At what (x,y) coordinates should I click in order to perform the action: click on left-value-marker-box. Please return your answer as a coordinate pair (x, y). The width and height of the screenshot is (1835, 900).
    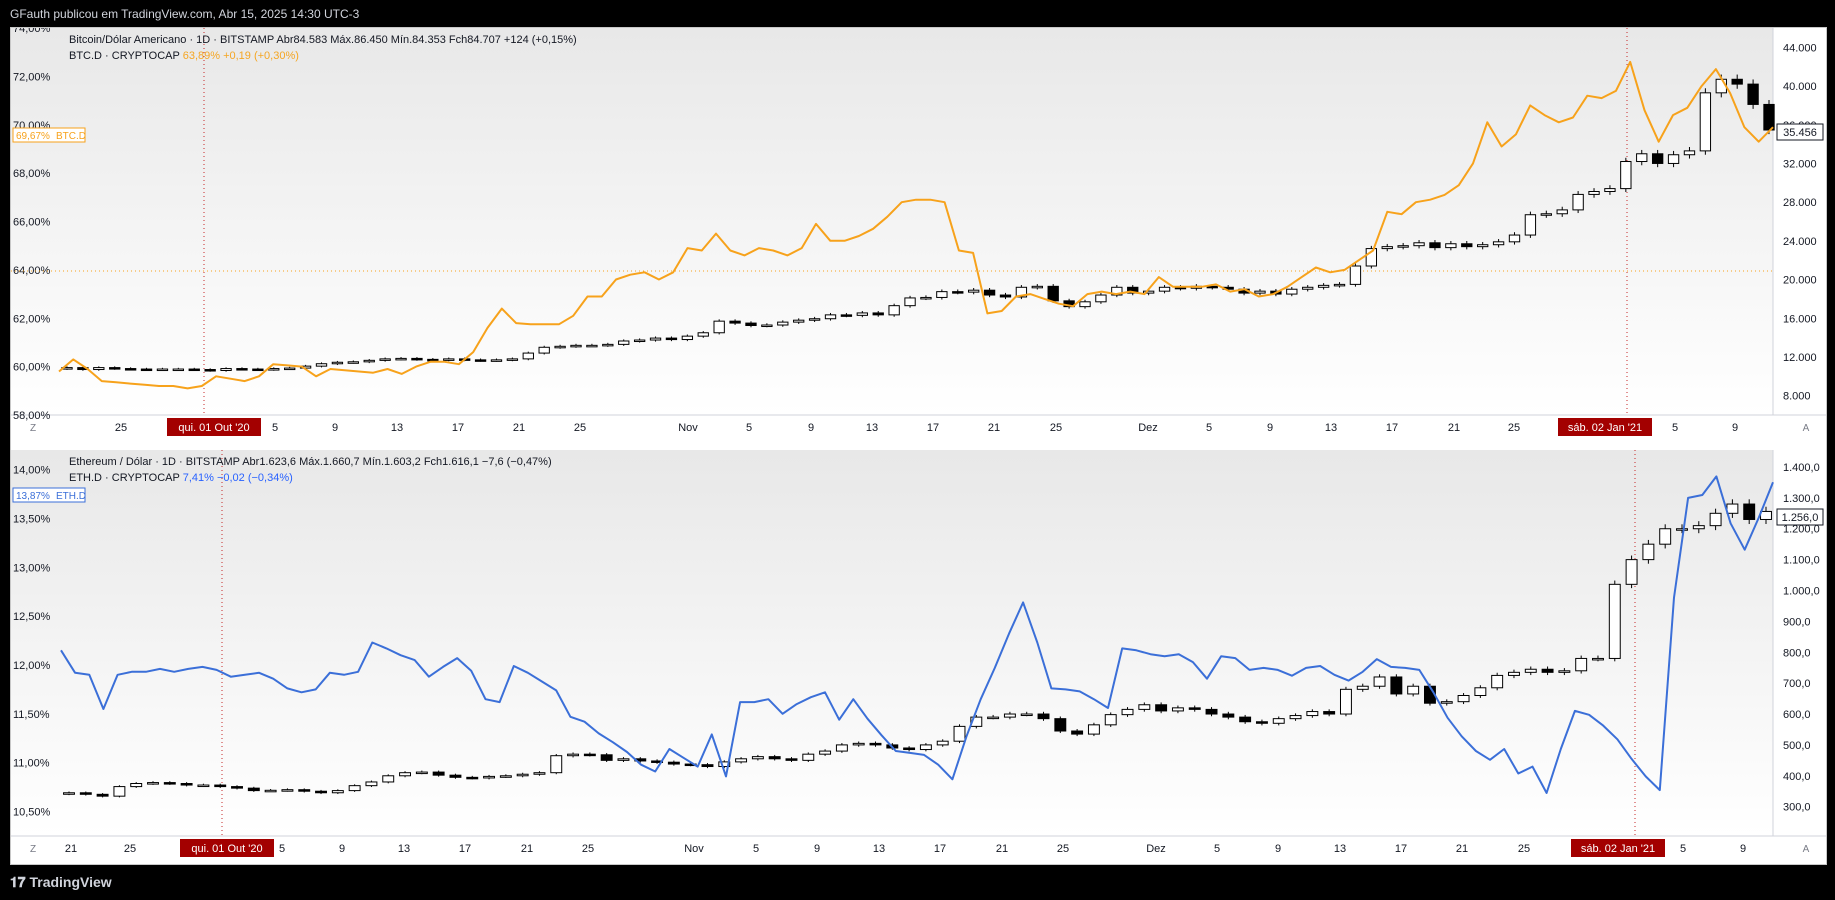
    Looking at the image, I should click on (49, 135).